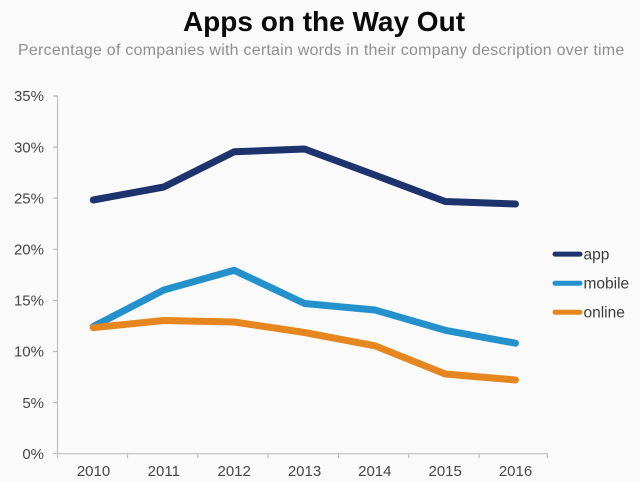 This screenshot has width=640, height=482. What do you see at coordinates (29, 352) in the screenshot?
I see `svg-text: 10%` at bounding box center [29, 352].